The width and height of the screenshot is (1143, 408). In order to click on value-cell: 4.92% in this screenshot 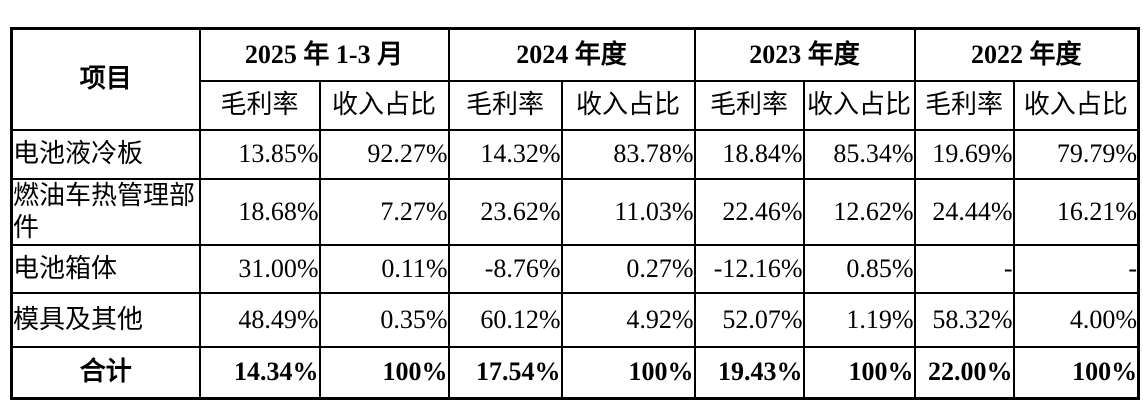, I will do `click(628, 319)`.